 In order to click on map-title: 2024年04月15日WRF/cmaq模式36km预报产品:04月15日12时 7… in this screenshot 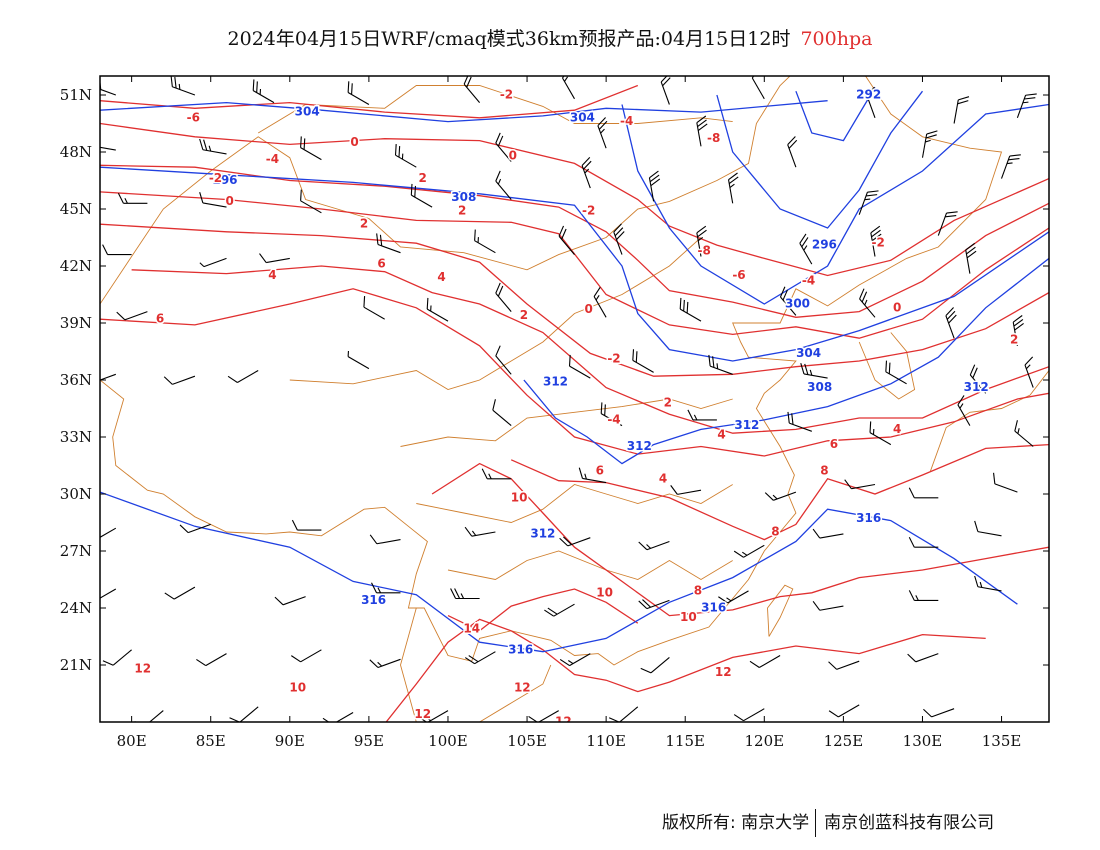, I will do `click(550, 37)`.